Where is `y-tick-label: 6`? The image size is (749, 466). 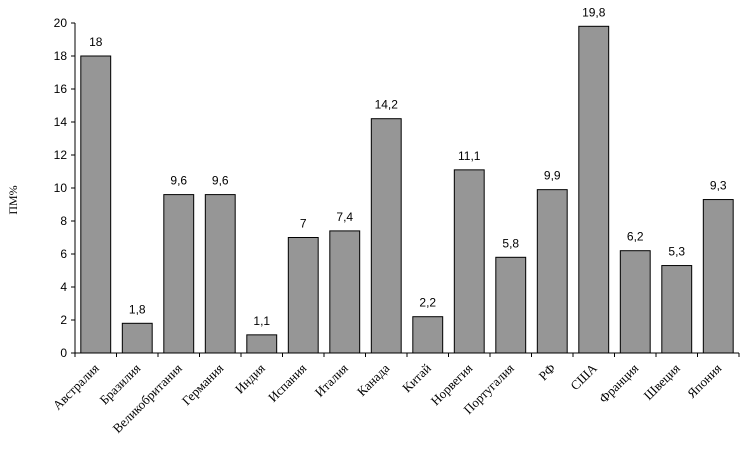
y-tick-label: 6 is located at coordinates (63, 254).